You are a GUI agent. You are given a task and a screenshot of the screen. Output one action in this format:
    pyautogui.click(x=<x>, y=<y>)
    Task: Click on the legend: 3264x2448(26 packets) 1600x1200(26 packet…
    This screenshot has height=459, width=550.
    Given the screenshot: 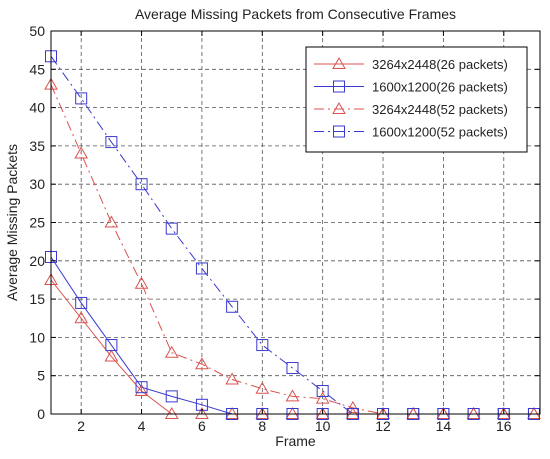 What is the action you would take?
    pyautogui.click(x=416, y=99)
    